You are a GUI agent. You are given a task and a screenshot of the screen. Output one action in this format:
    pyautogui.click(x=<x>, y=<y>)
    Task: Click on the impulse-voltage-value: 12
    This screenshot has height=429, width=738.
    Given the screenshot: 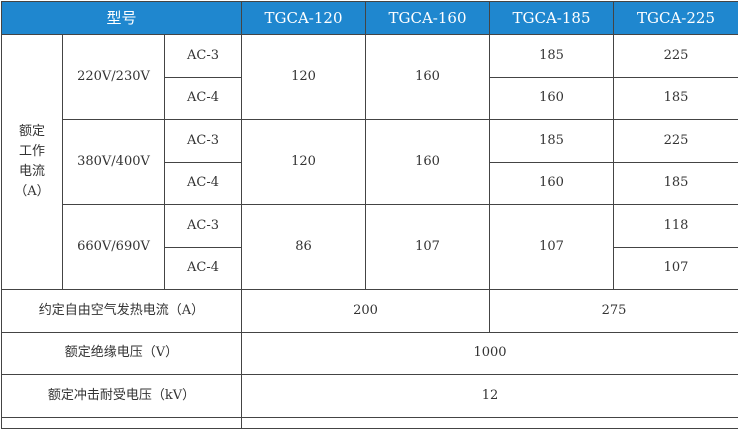 What is the action you would take?
    pyautogui.click(x=490, y=396)
    